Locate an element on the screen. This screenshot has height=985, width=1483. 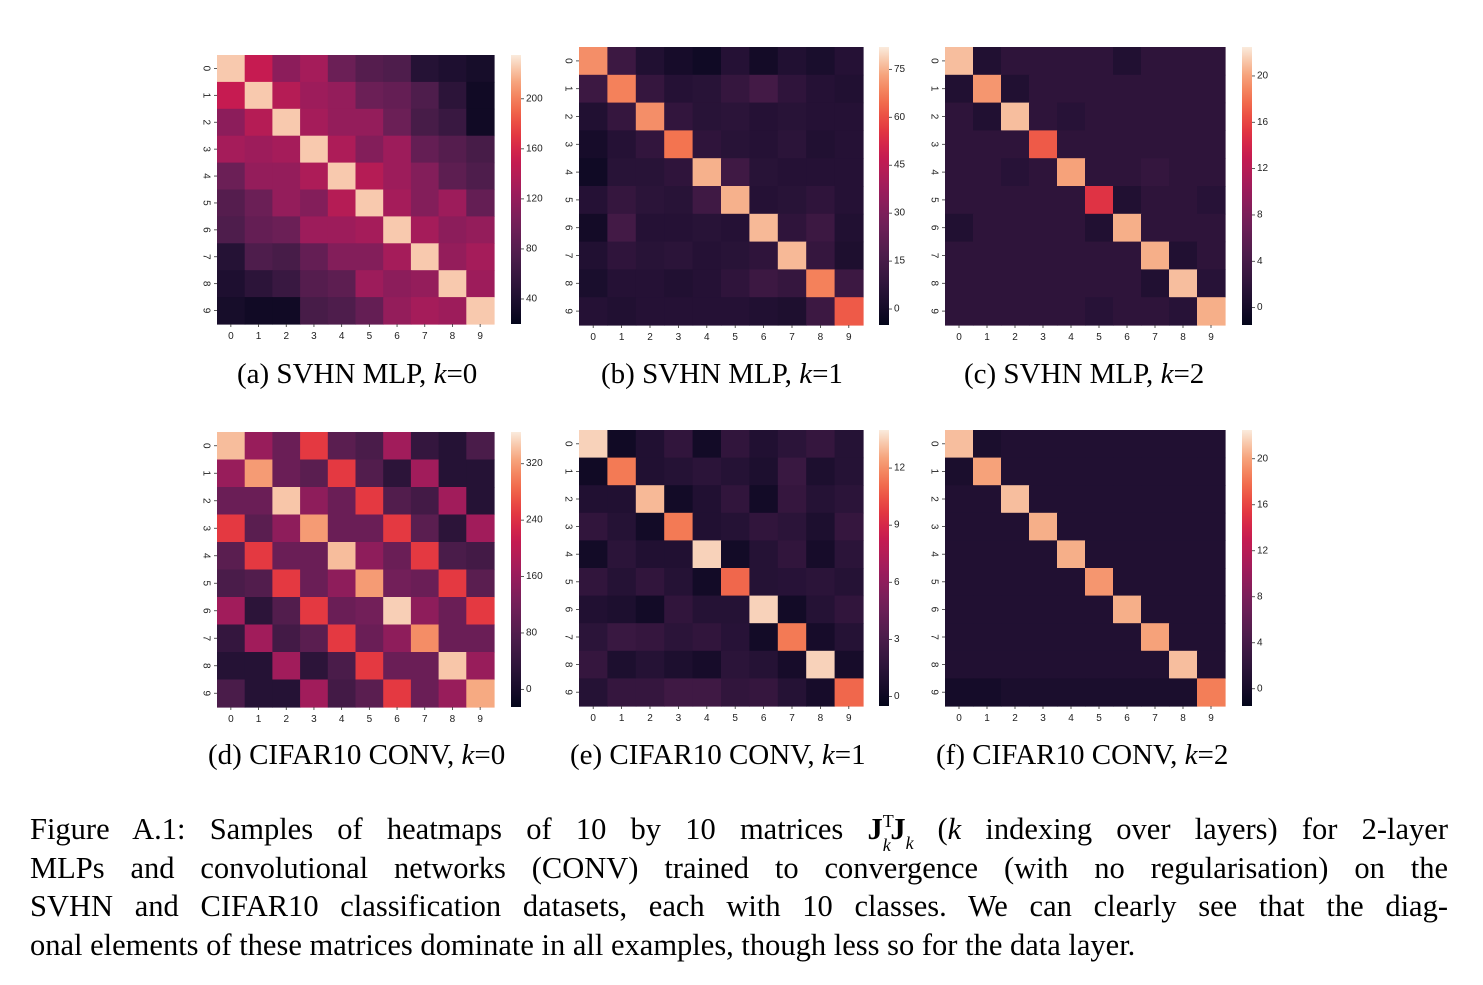
colorbar-tick-label: 4 is located at coordinates (1260, 642).